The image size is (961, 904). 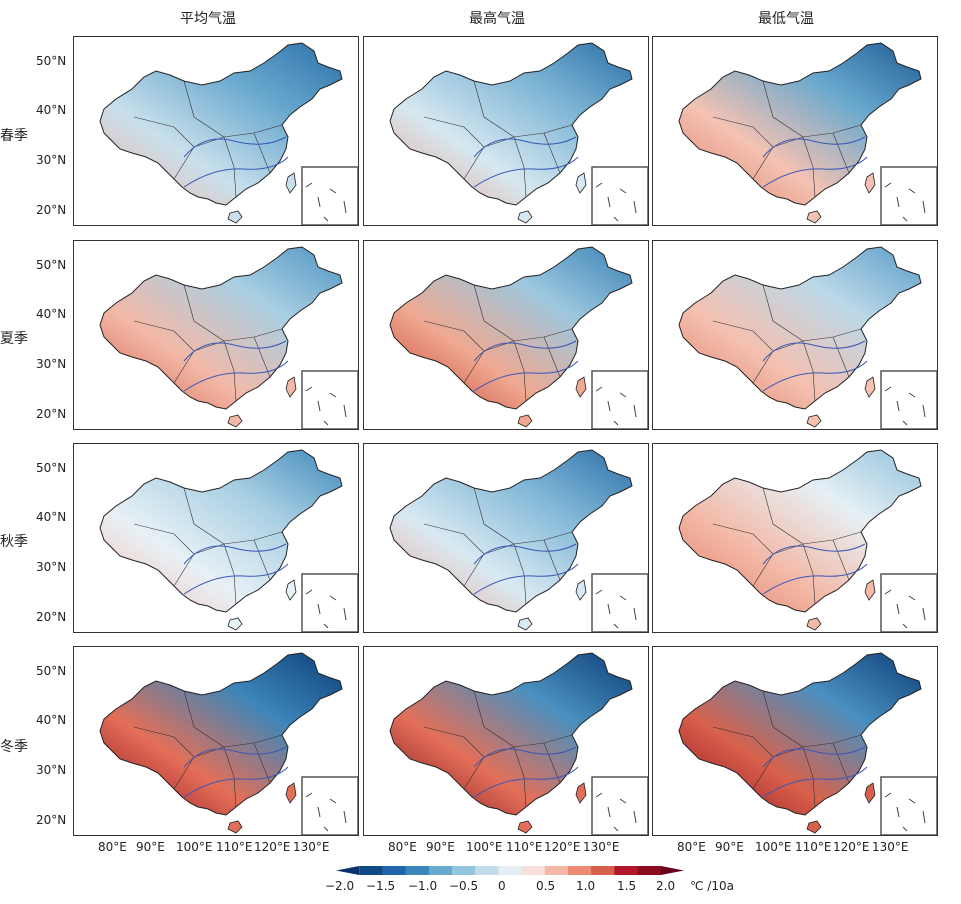 I want to click on colorbar-tick-label: −0.5, so click(x=464, y=886).